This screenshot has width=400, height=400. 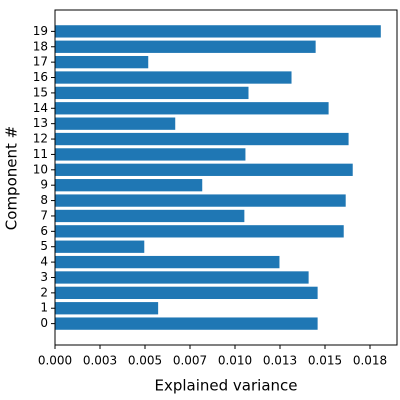 What do you see at coordinates (44, 262) in the screenshot?
I see `y-tick-label: 4` at bounding box center [44, 262].